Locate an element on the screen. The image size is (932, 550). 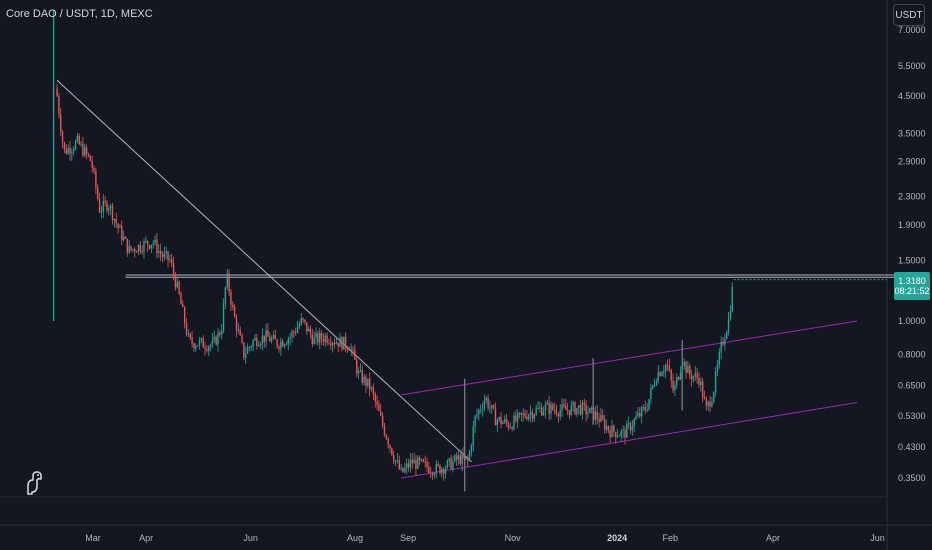
currency-button: USDT is located at coordinates (909, 15).